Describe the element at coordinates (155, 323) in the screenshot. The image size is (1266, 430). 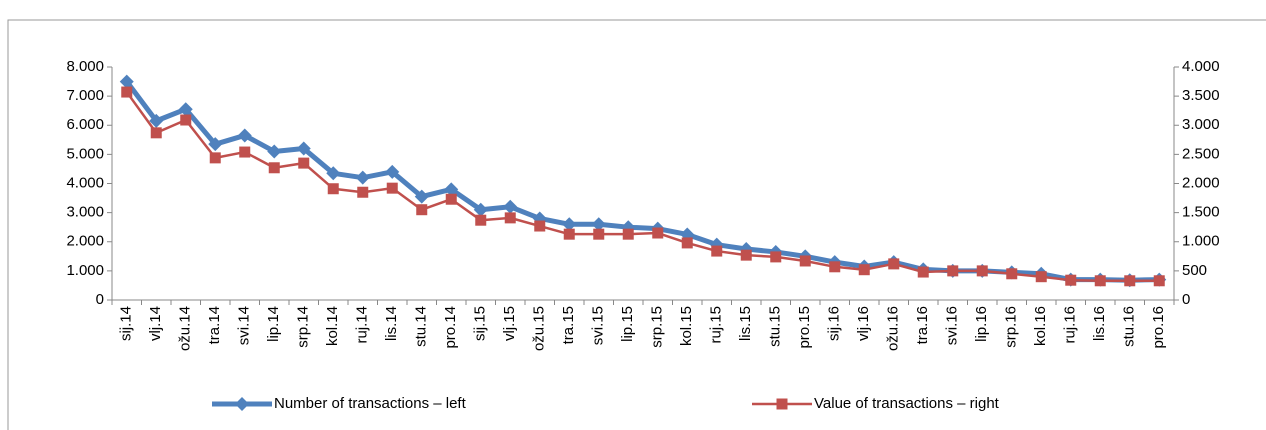
I see `x-tick-label: vlj.14` at that location.